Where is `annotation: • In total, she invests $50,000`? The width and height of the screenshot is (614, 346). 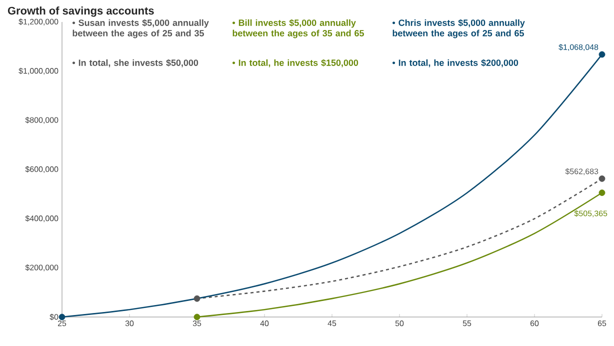 annotation: • In total, she invests $50,000 is located at coordinates (135, 63).